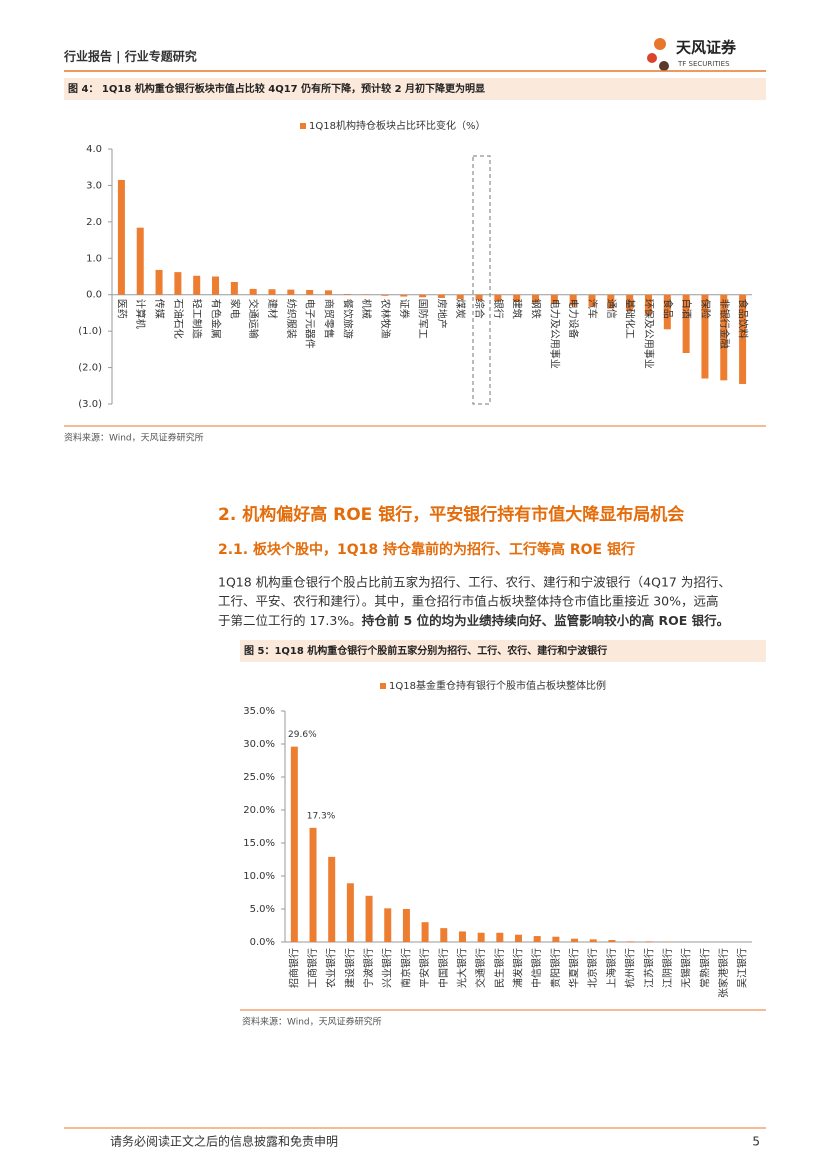 The height and width of the screenshot is (1169, 827). Describe the element at coordinates (536, 309) in the screenshot. I see `x-tick-label: 钢铁` at that location.